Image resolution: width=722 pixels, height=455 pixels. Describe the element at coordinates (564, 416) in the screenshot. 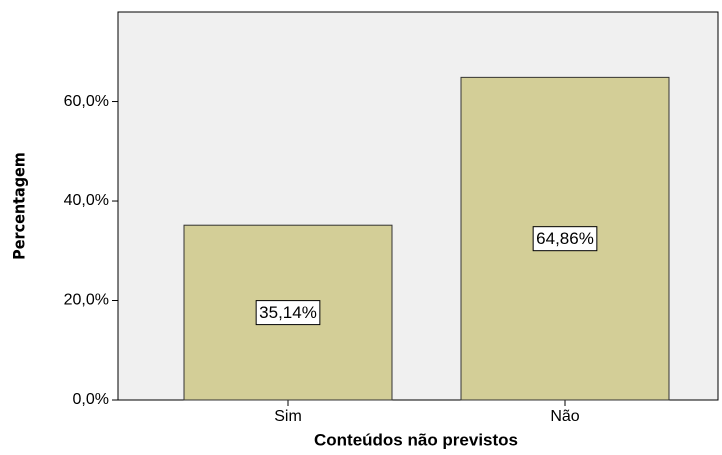

I see `x-tick-label: Não` at that location.